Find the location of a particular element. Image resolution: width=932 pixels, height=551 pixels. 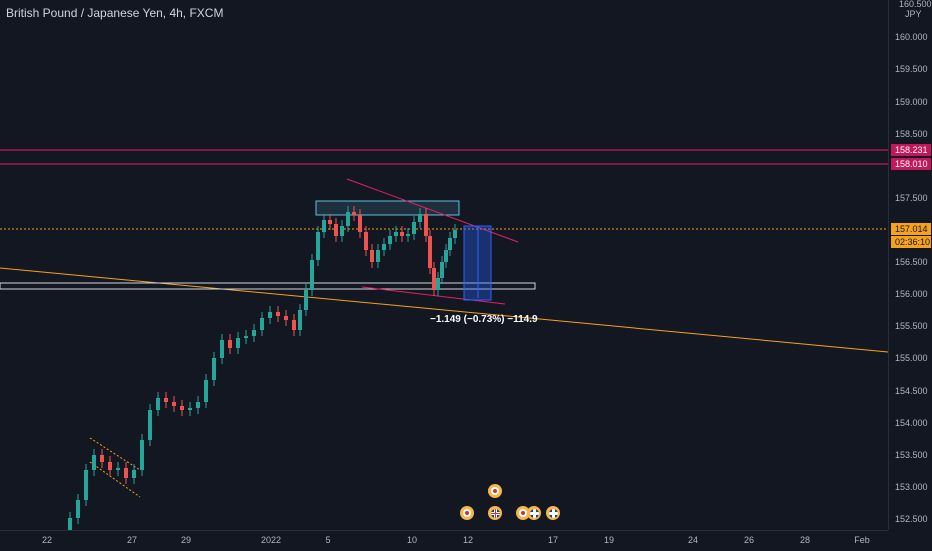

last-price-tag: 157.014 is located at coordinates (911, 229).